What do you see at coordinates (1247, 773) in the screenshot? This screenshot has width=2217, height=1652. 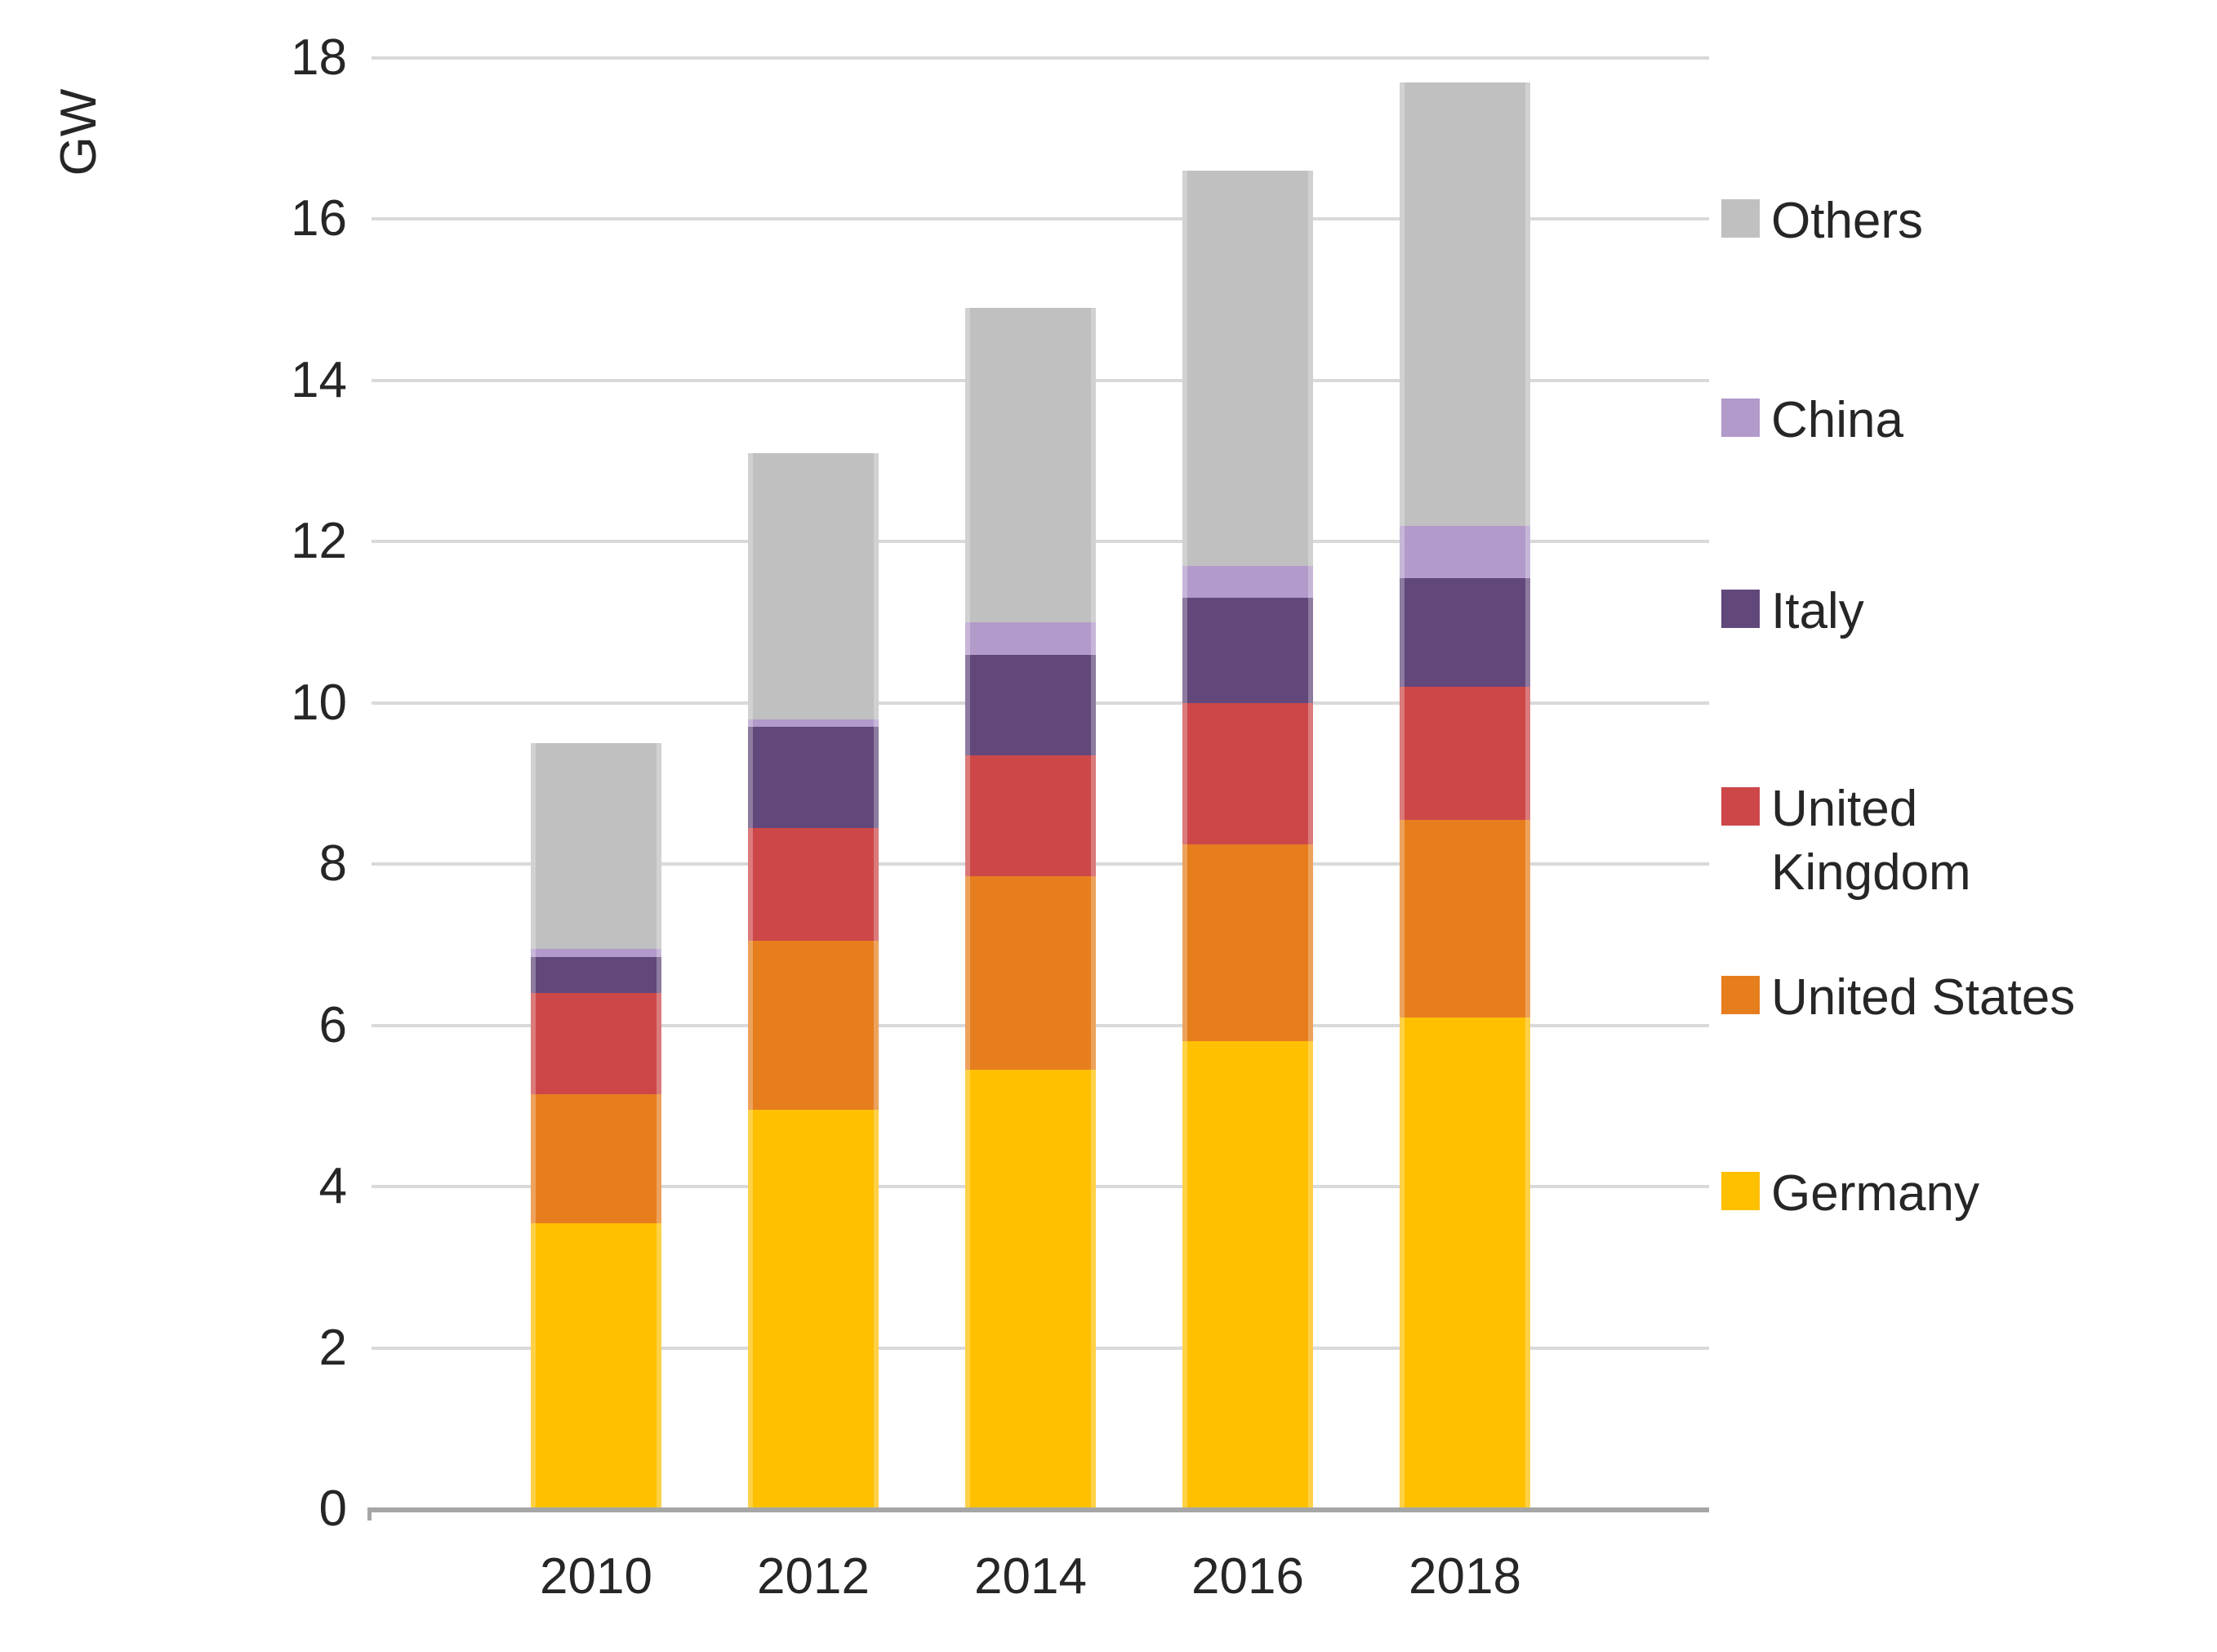 I see `bar-segment-united-kingdom-2016` at bounding box center [1247, 773].